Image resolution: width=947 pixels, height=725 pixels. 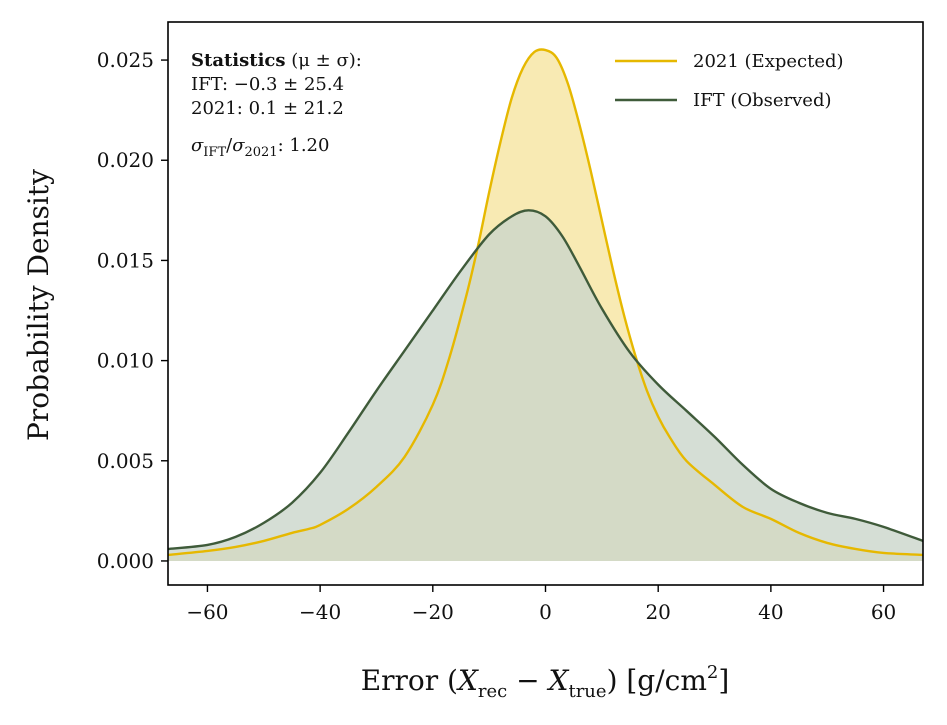 I want to click on x-axis-title: Error (Xrec − Xtrue) [g/cm2], so click(x=545, y=682).